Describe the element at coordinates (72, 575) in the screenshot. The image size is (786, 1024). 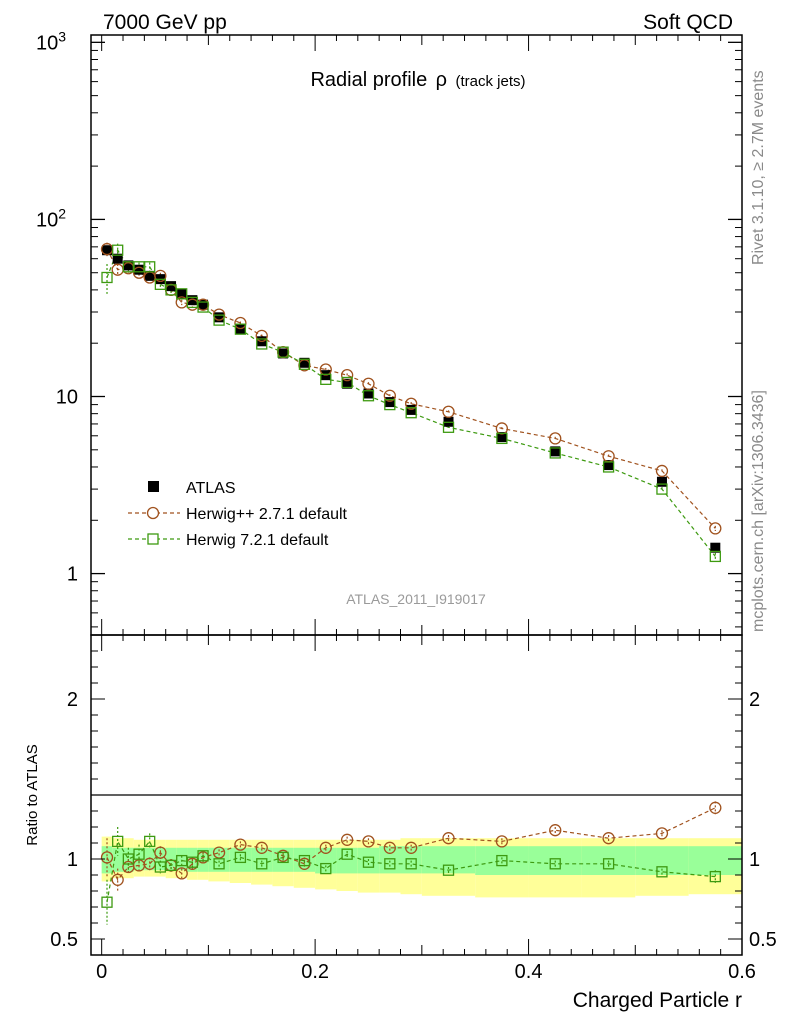
I see `y-tick-label: 1` at that location.